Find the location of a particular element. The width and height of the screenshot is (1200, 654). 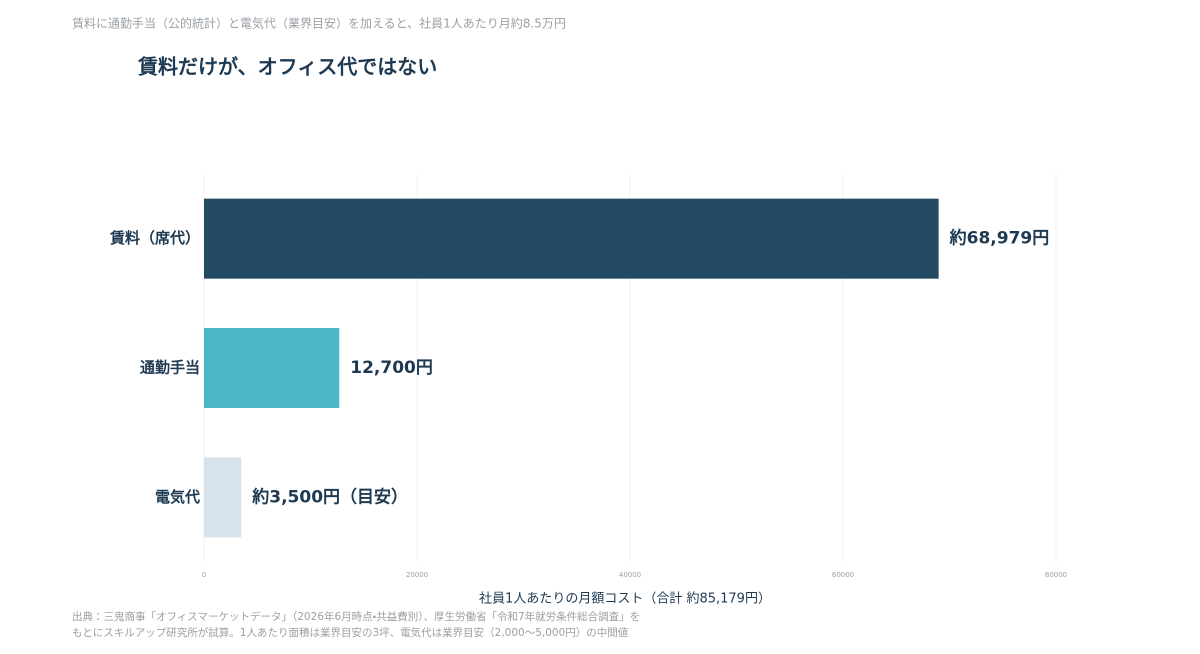

y-tick-label: 電気代 is located at coordinates (177, 497).